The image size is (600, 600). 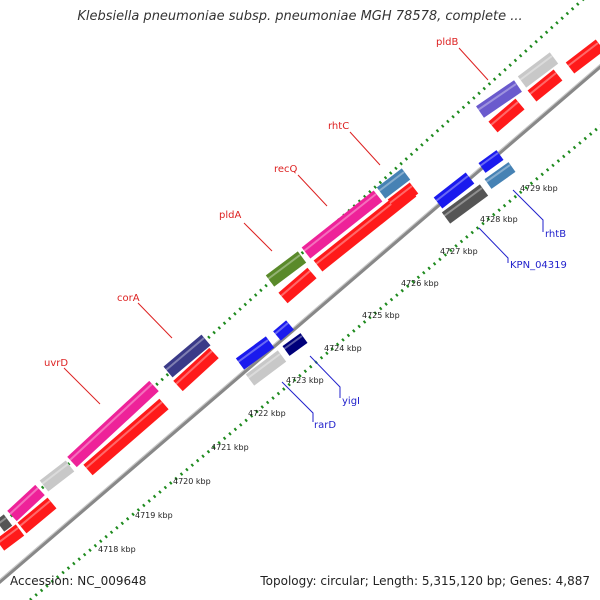 I want to click on leader-yigI, so click(x=325, y=376).